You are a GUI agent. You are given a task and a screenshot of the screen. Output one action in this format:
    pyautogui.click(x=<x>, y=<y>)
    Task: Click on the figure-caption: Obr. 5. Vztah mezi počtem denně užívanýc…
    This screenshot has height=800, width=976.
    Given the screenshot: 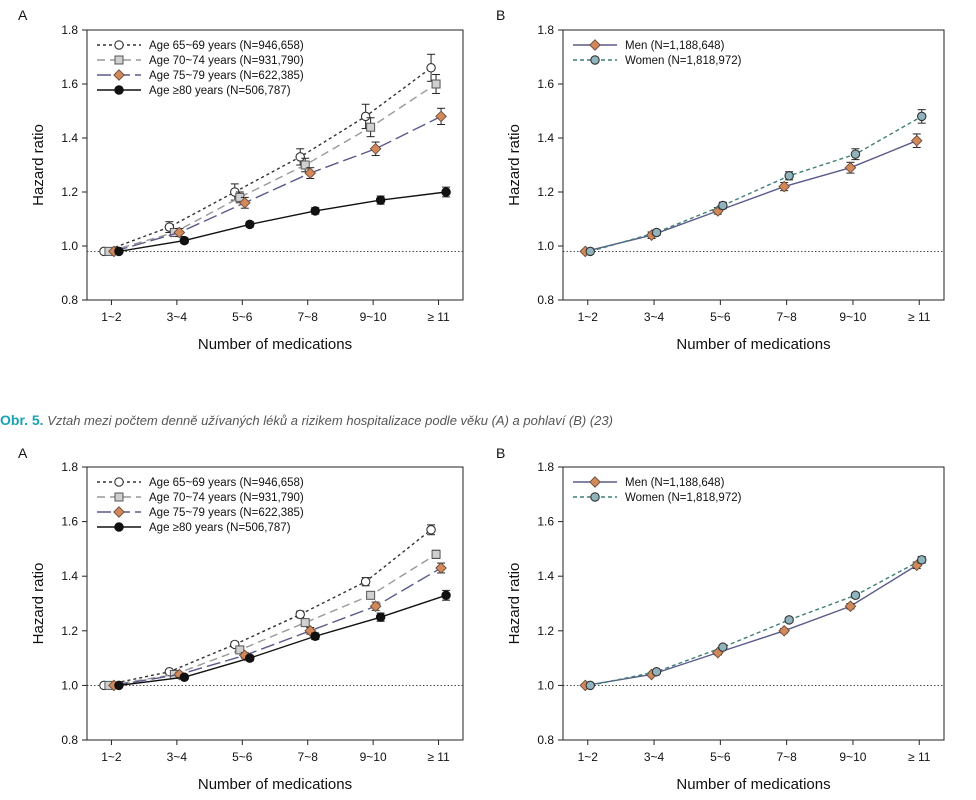 What is the action you would take?
    pyautogui.click(x=488, y=422)
    